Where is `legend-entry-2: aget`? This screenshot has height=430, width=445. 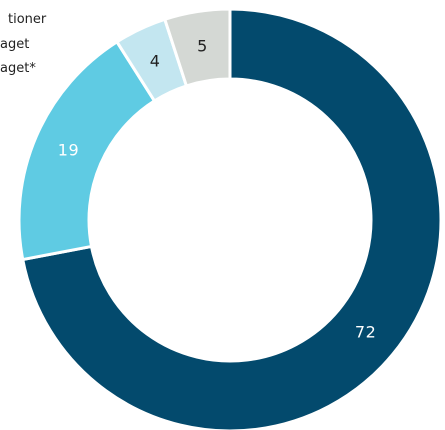 legend-entry-2: aget is located at coordinates (14, 44).